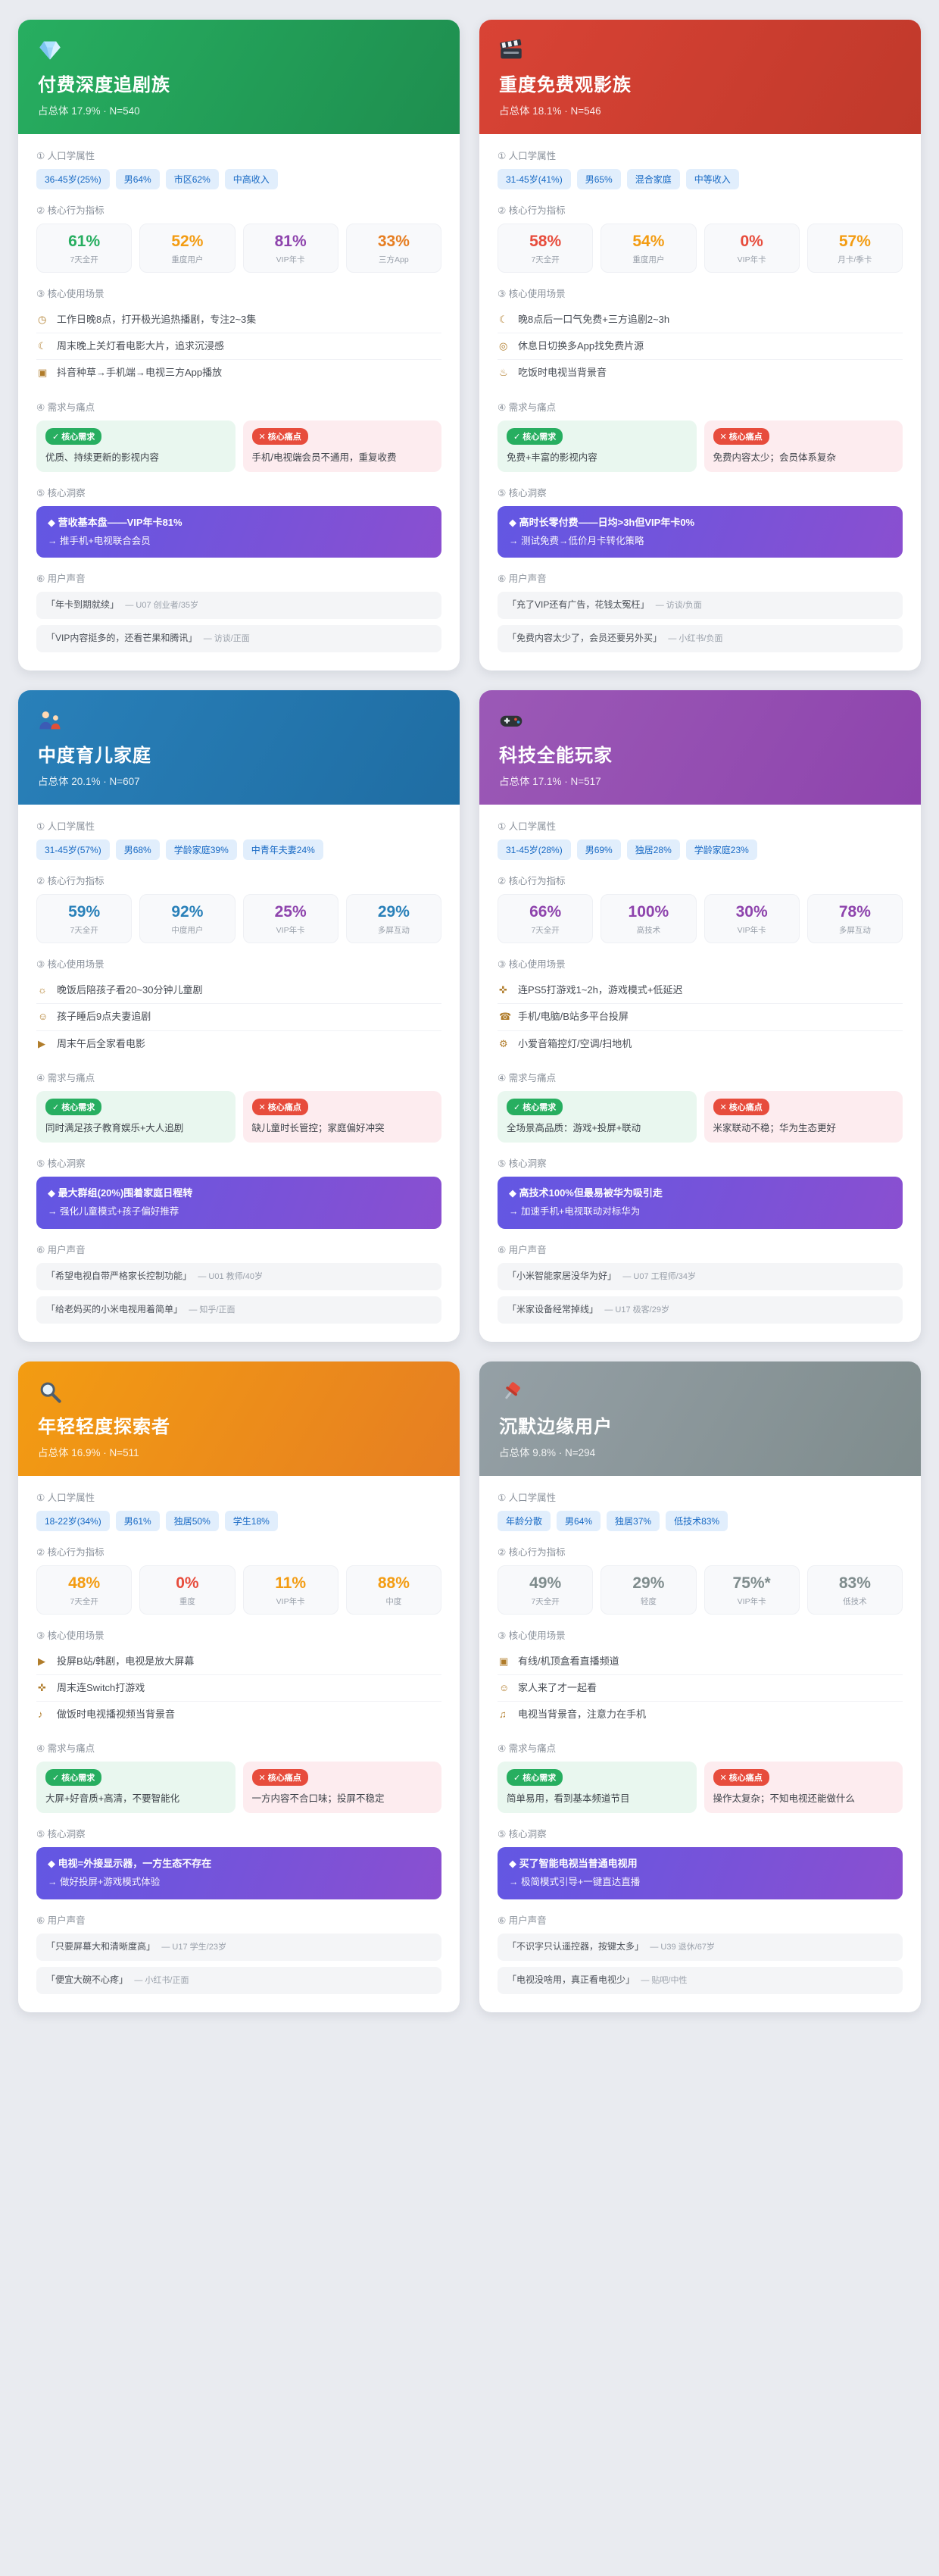  What do you see at coordinates (43, 373) in the screenshot?
I see `scenario-icon: ▣` at bounding box center [43, 373].